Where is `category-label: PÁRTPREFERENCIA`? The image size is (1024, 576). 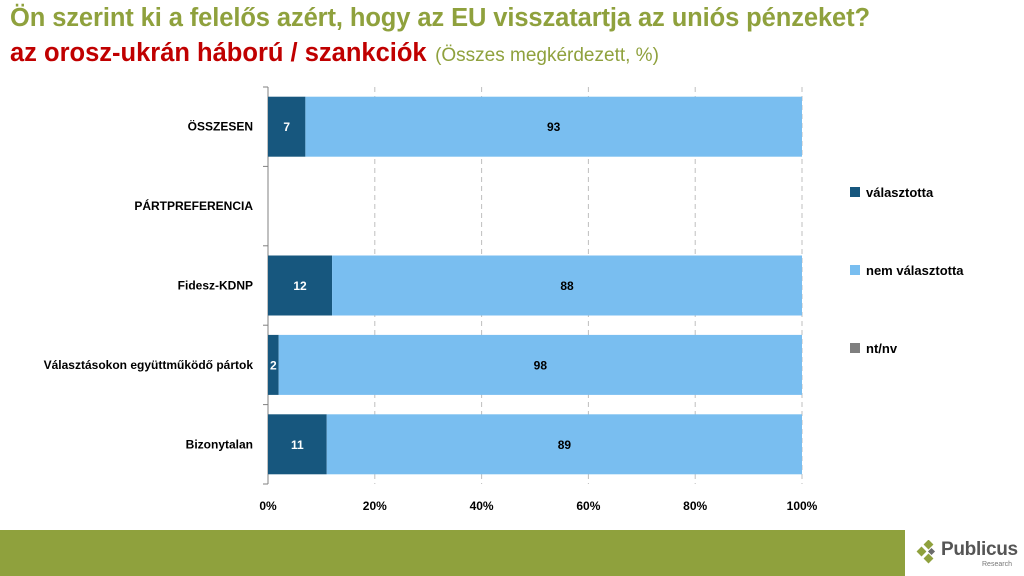
category-label: PÁRTPREFERENCIA is located at coordinates (193, 205).